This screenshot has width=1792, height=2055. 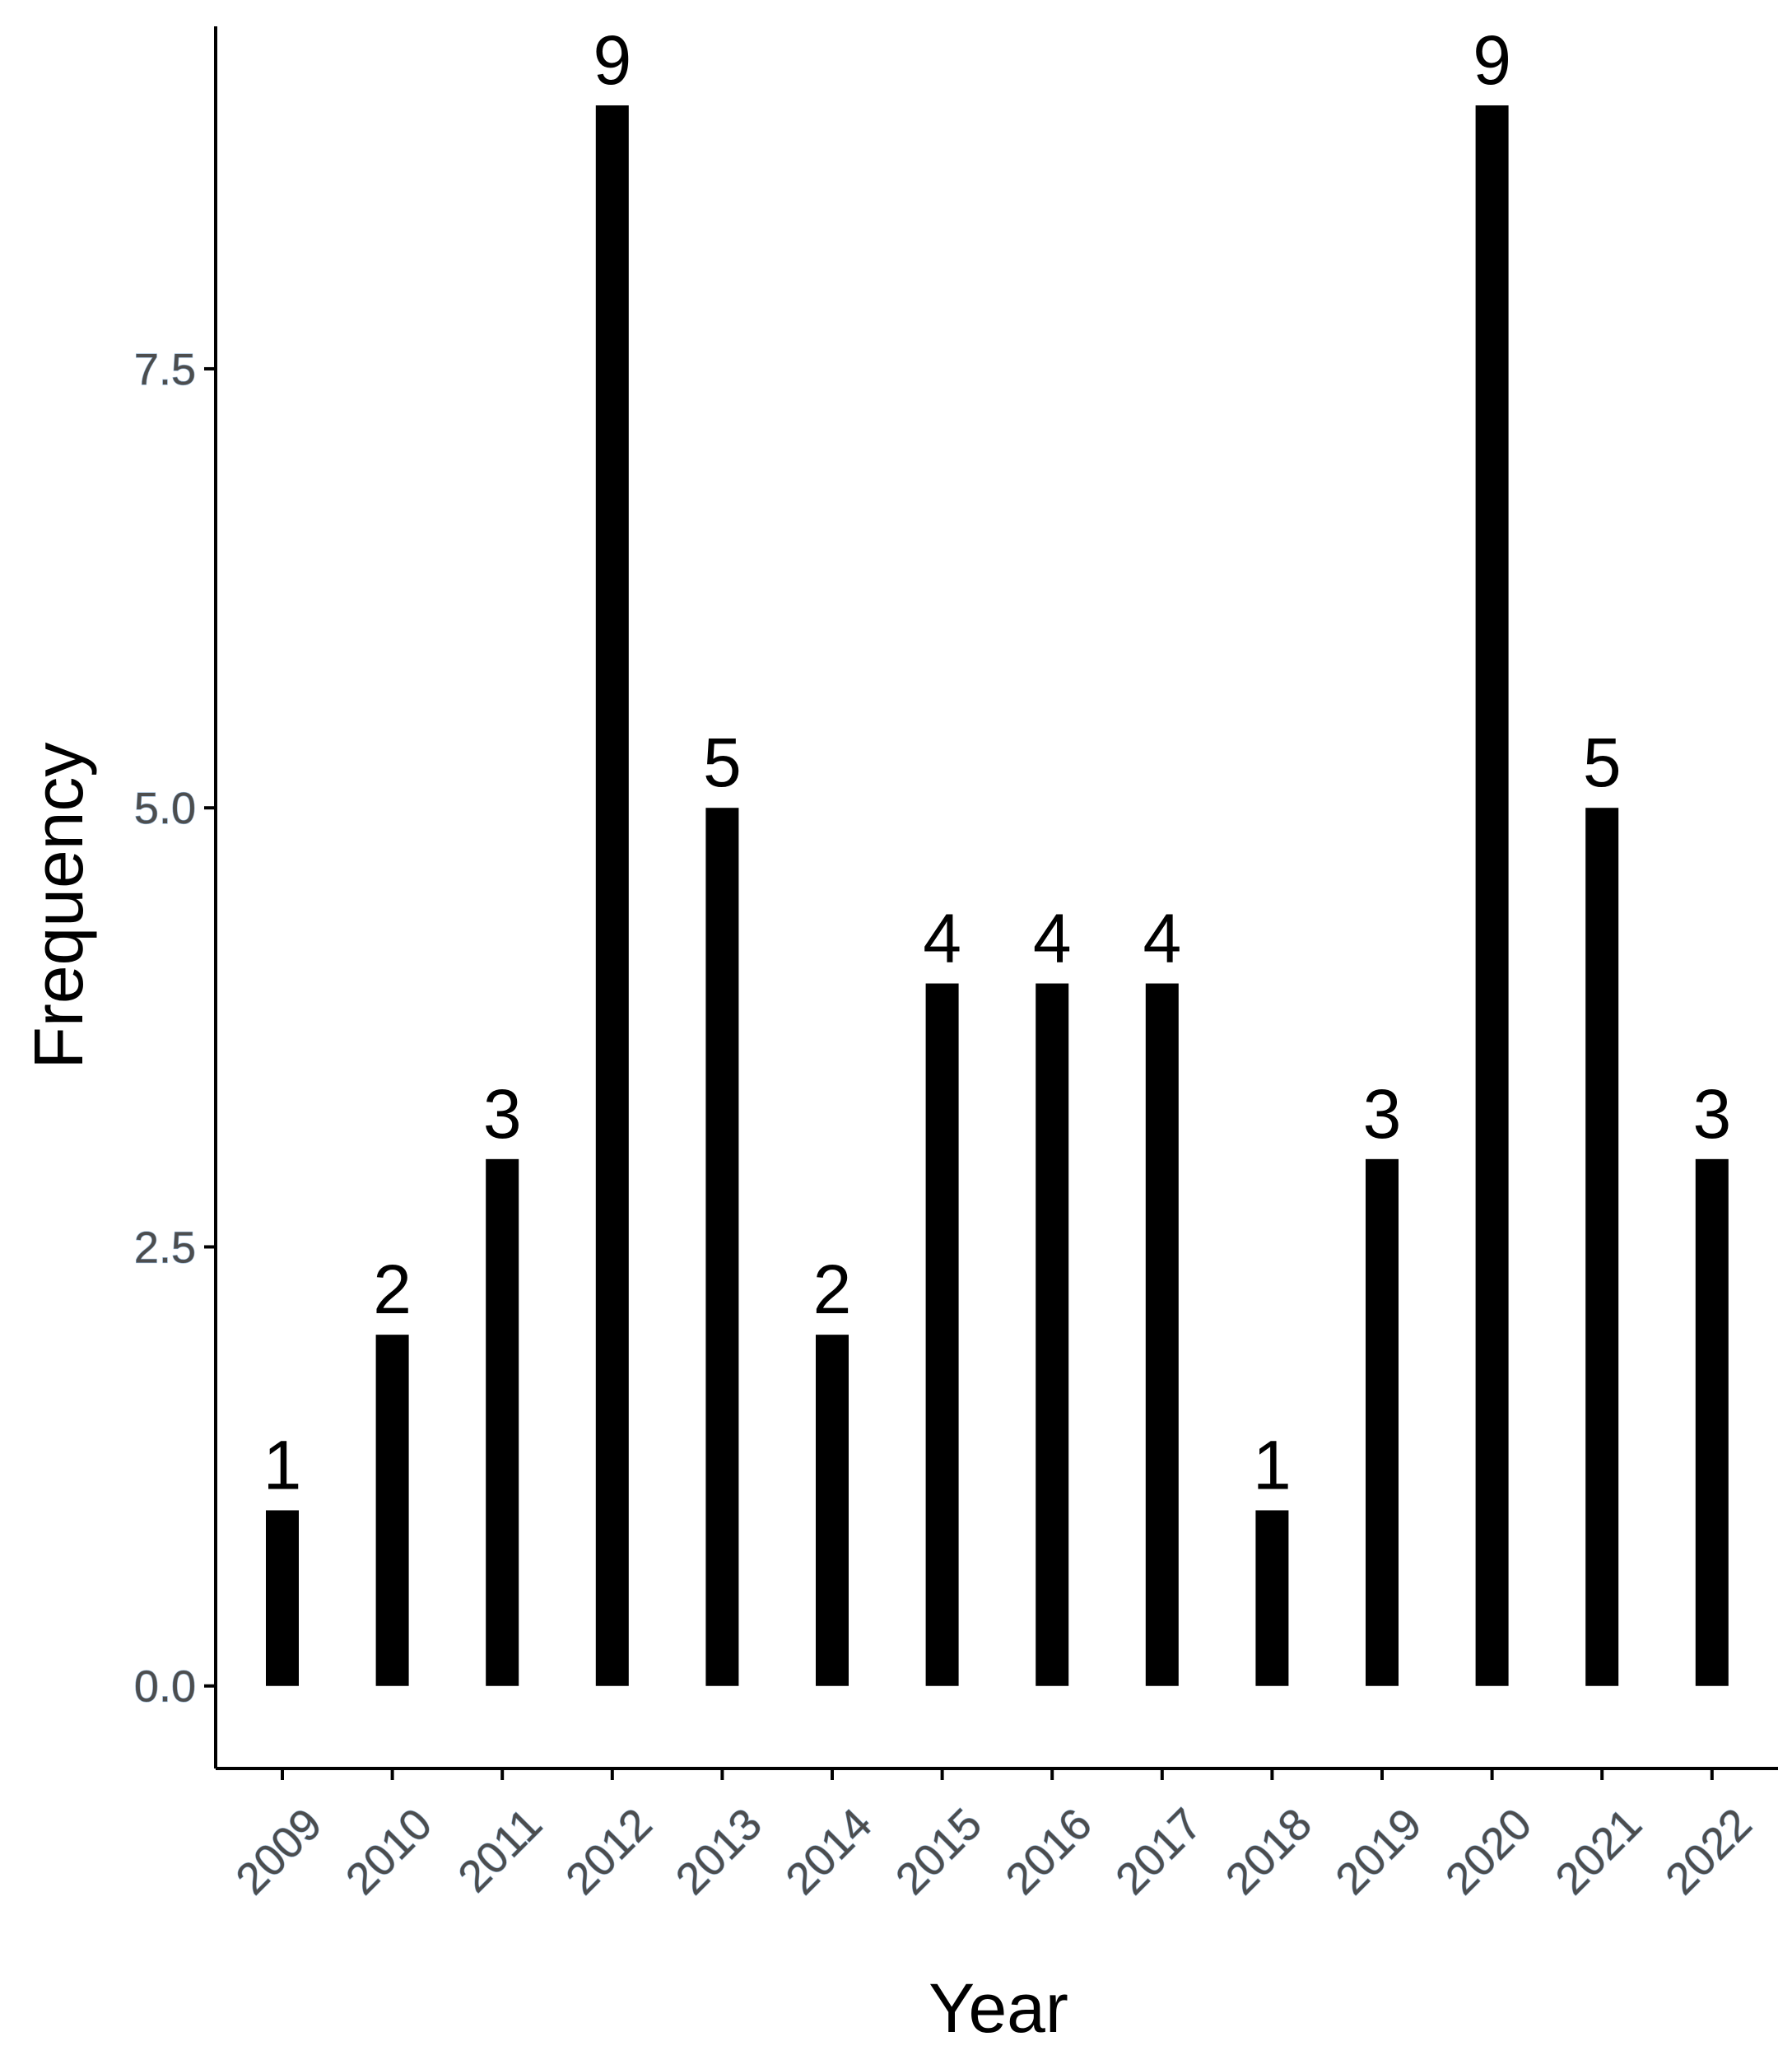 What do you see at coordinates (502, 1422) in the screenshot?
I see `bar-2011` at bounding box center [502, 1422].